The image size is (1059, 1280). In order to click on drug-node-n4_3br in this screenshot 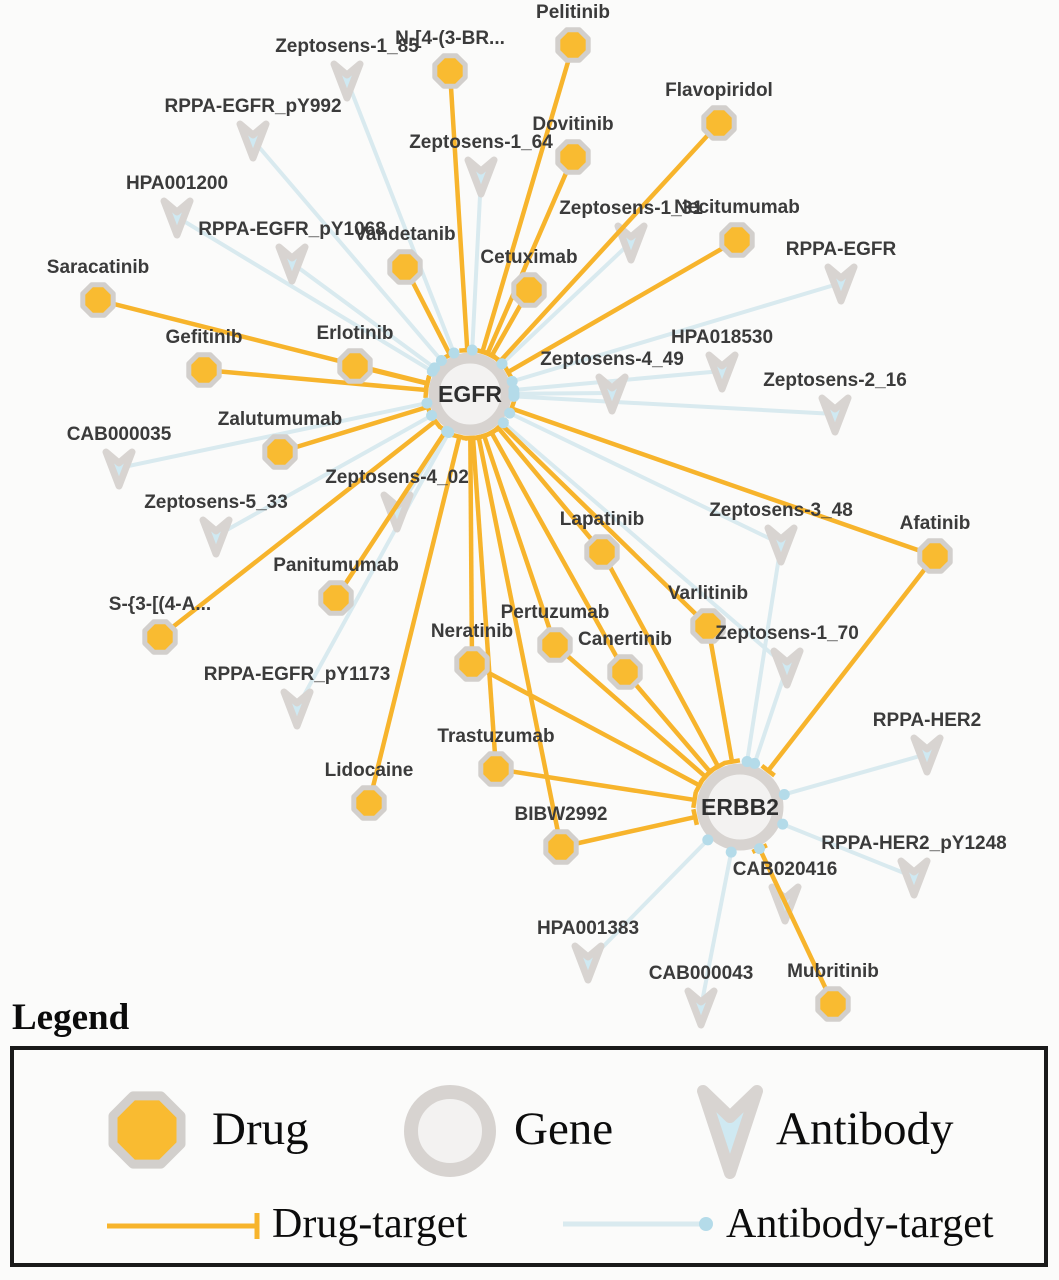, I will do `click(450, 71)`.